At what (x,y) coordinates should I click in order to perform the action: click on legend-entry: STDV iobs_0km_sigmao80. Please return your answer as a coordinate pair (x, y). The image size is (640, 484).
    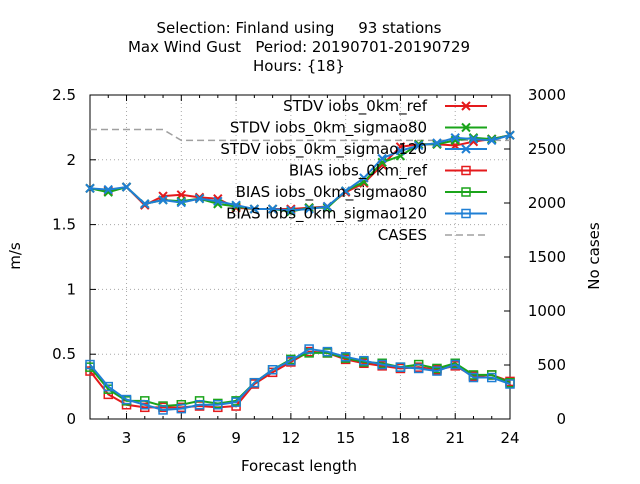
    Looking at the image, I should click on (358, 128).